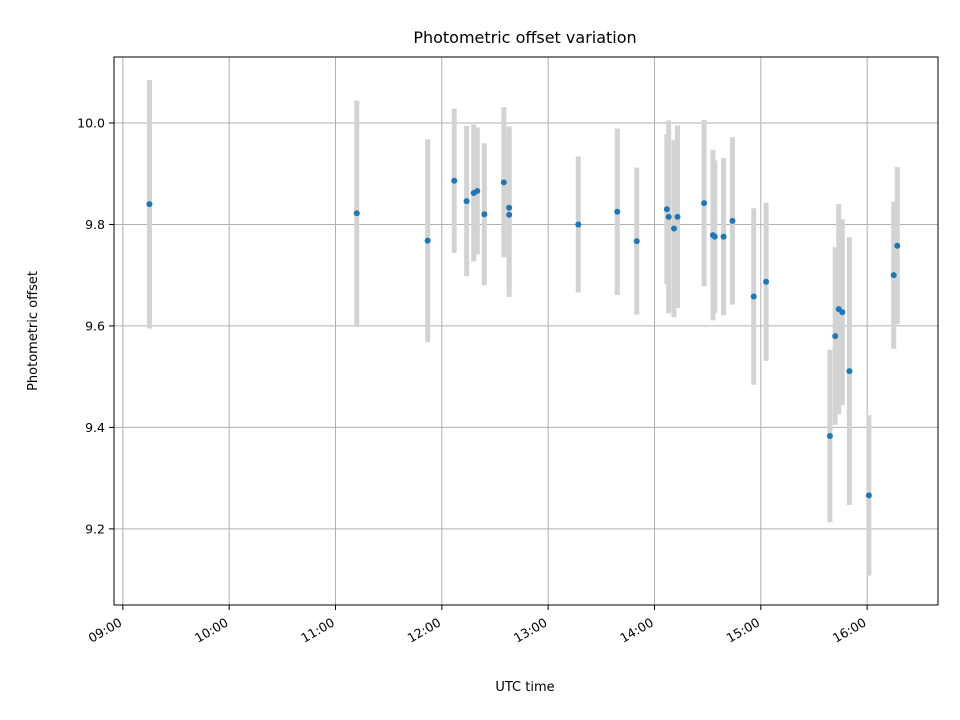 This screenshot has width=960, height=720. I want to click on y-tick-label: 10.0, so click(91, 122).